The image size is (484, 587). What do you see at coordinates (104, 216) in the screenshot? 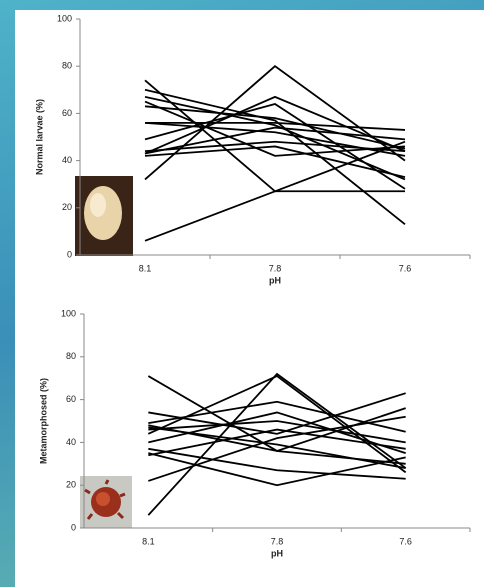
I see `larva-photo` at bounding box center [104, 216].